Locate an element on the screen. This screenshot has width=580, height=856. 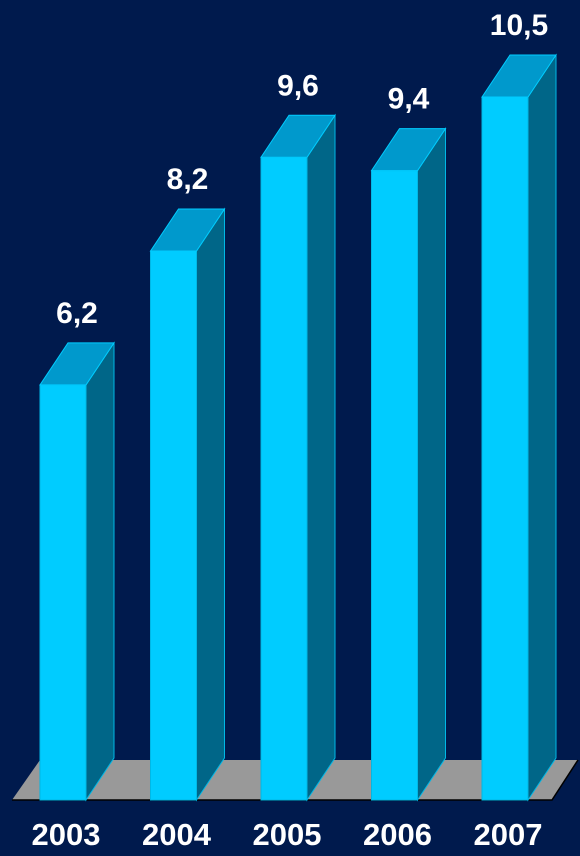
x-tick-label: 2005 is located at coordinates (287, 834).